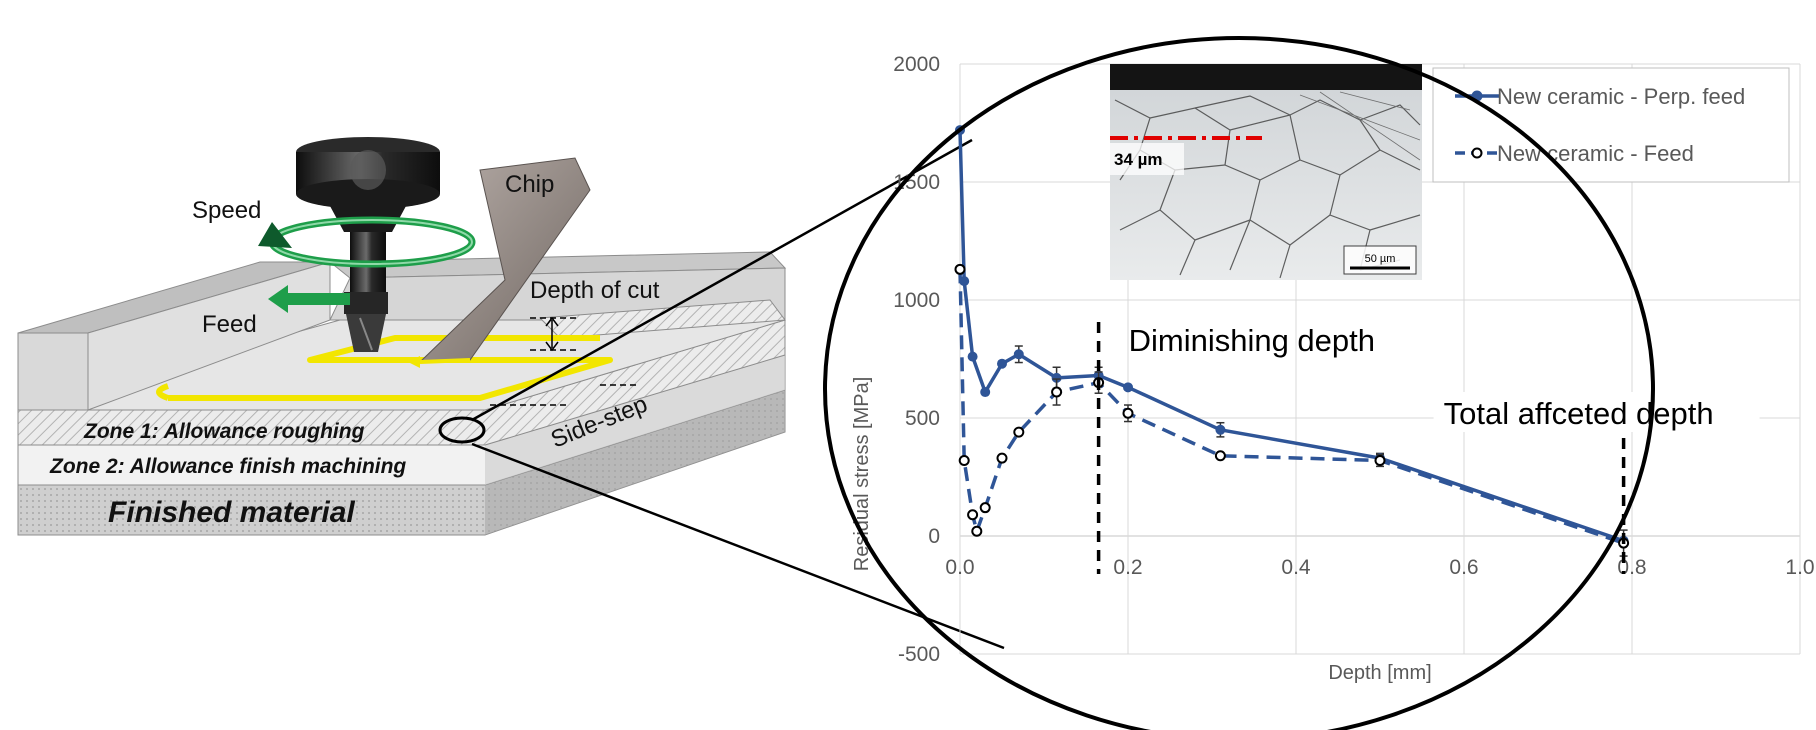 This screenshot has width=1816, height=730. I want to click on speed-arrowhead, so click(275, 235).